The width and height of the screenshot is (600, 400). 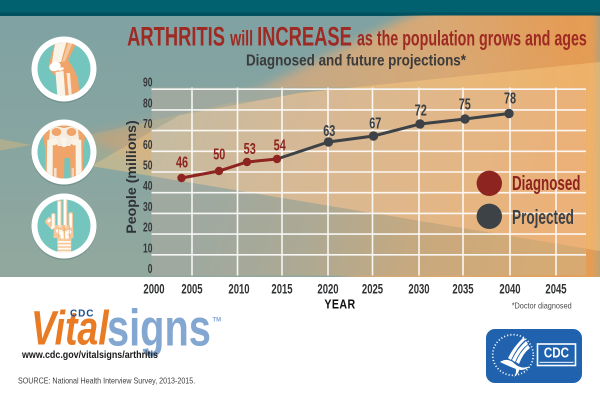 What do you see at coordinates (555, 288) in the screenshot?
I see `svg-text: 2045` at bounding box center [555, 288].